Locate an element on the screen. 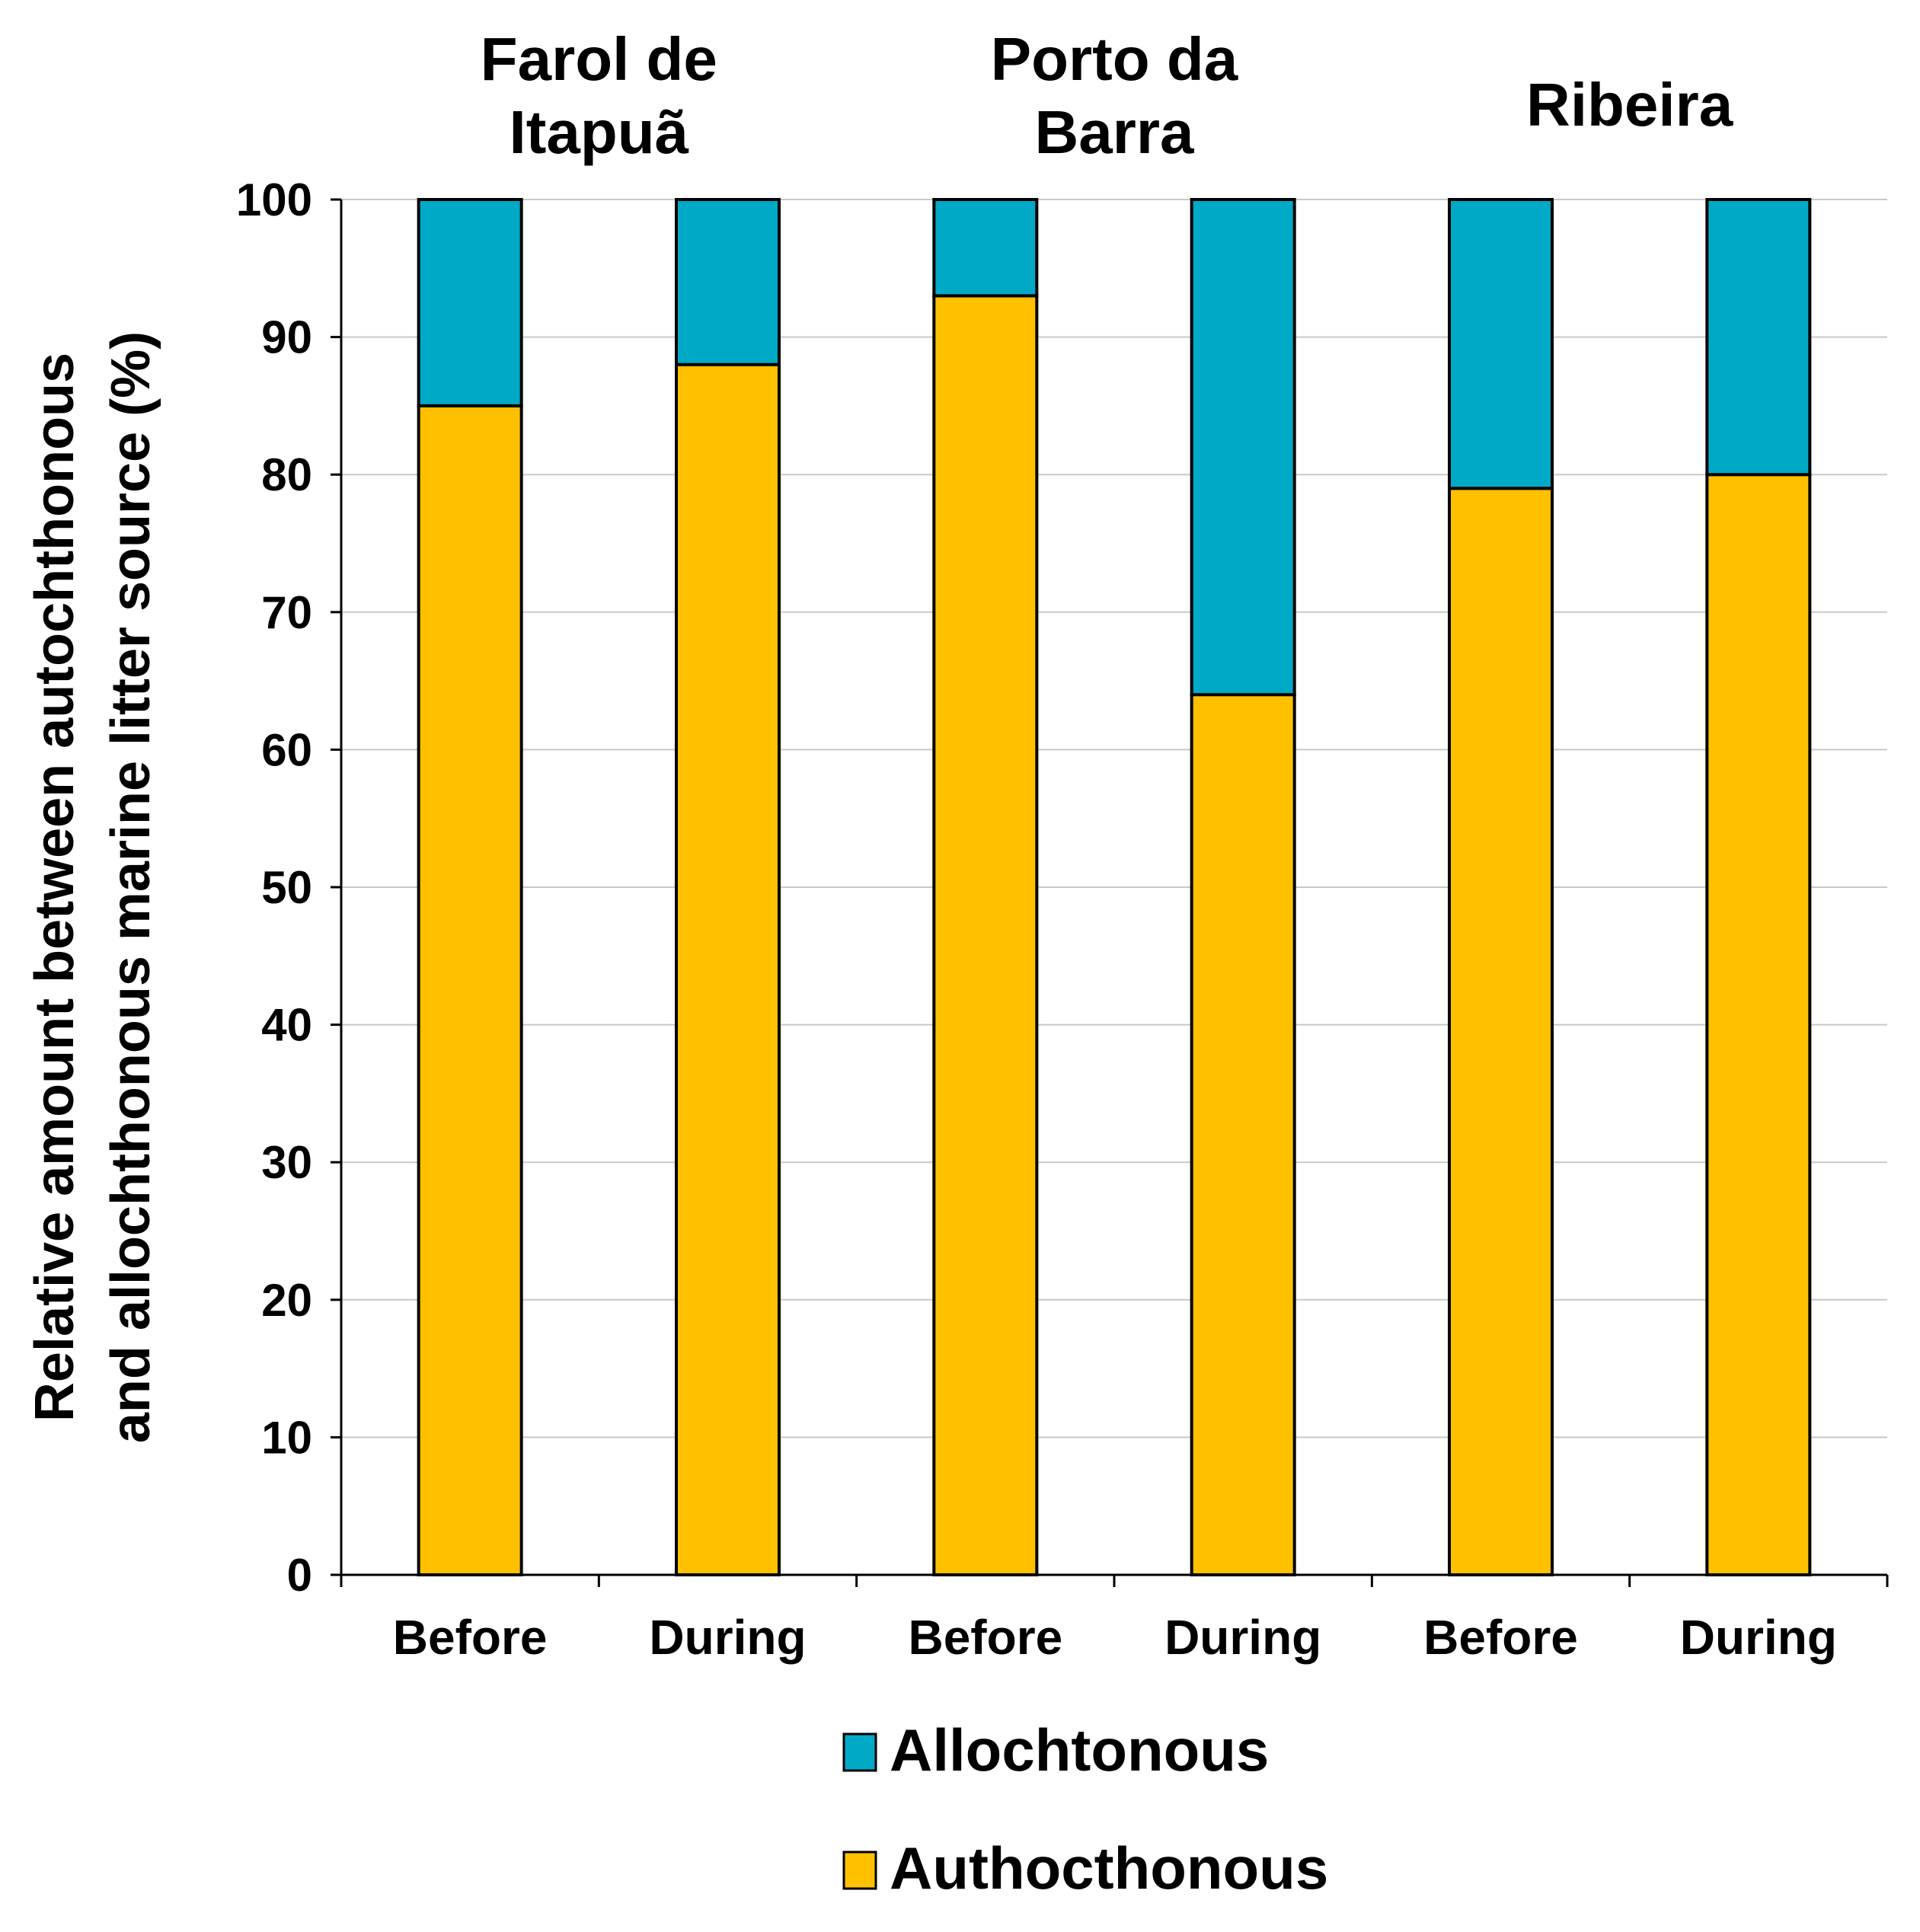 This screenshot has height=1932, width=1920. y-tick-label-60: 60 is located at coordinates (286, 749).